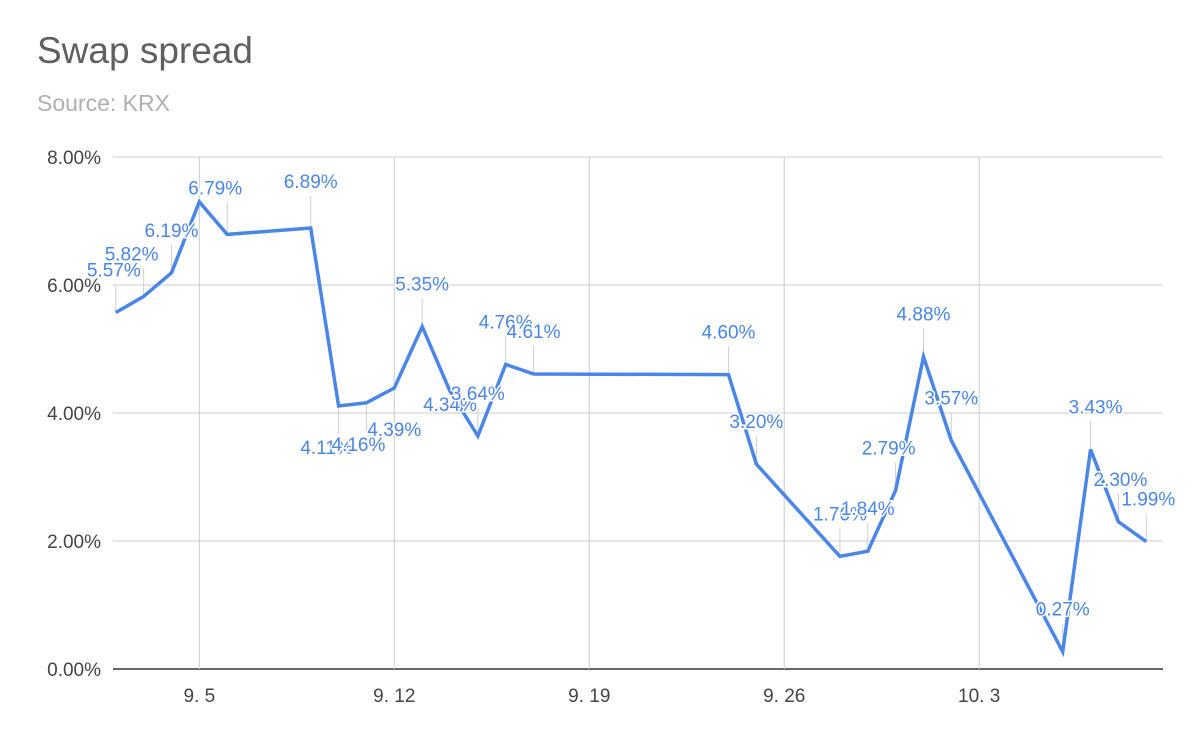 This screenshot has width=1200, height=742. Describe the element at coordinates (311, 182) in the screenshot. I see `data-label: 6.89%` at that location.